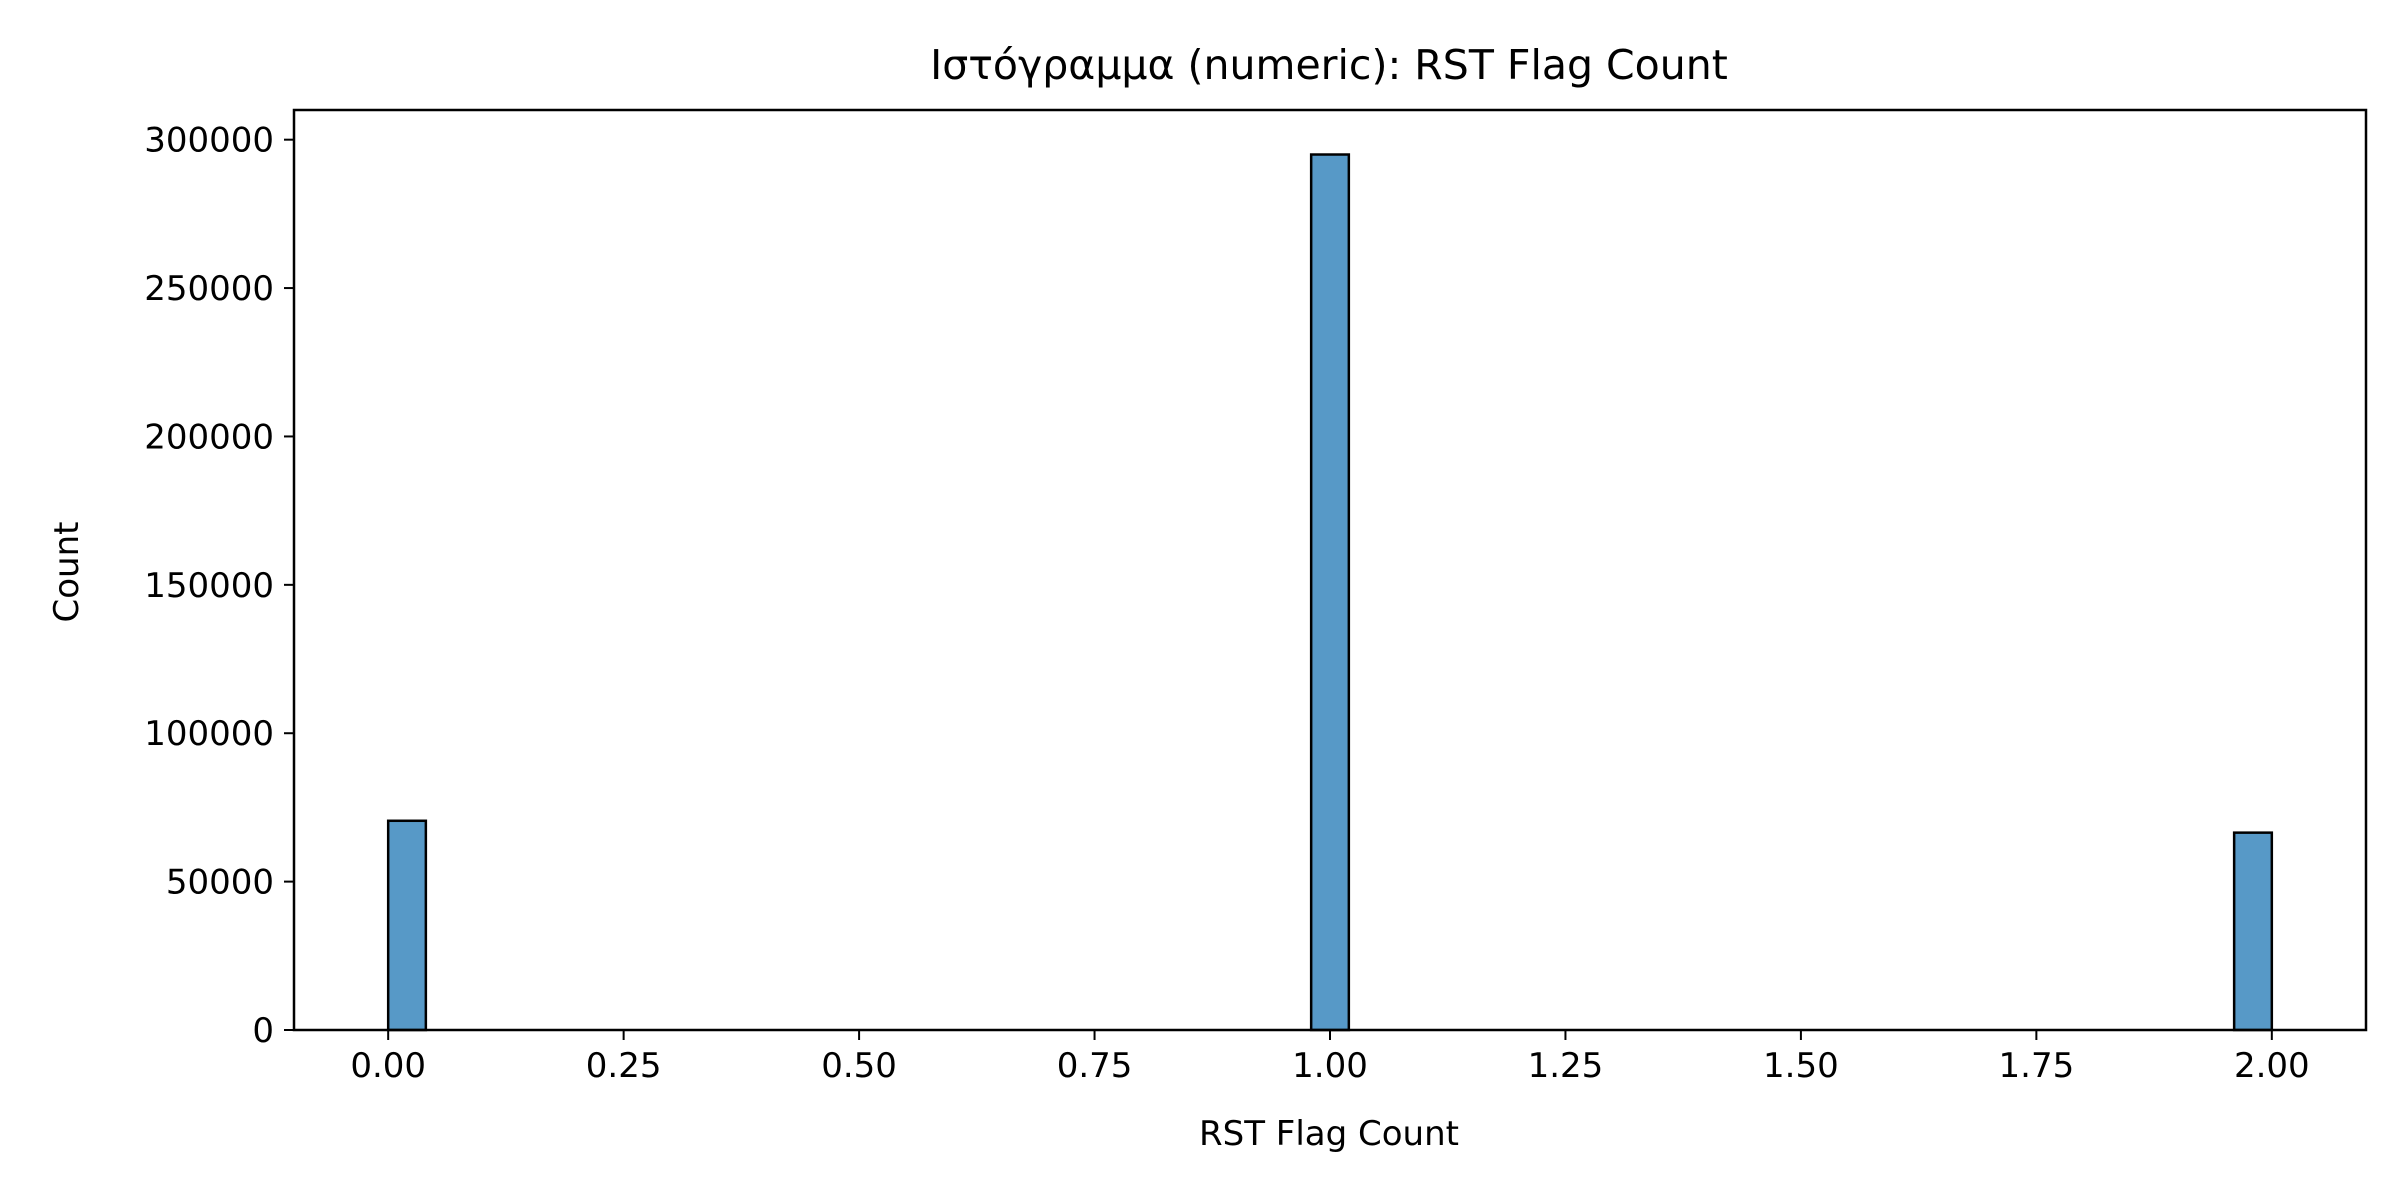  Describe the element at coordinates (859, 1066) in the screenshot. I see `x-tick-label: 0.50` at that location.